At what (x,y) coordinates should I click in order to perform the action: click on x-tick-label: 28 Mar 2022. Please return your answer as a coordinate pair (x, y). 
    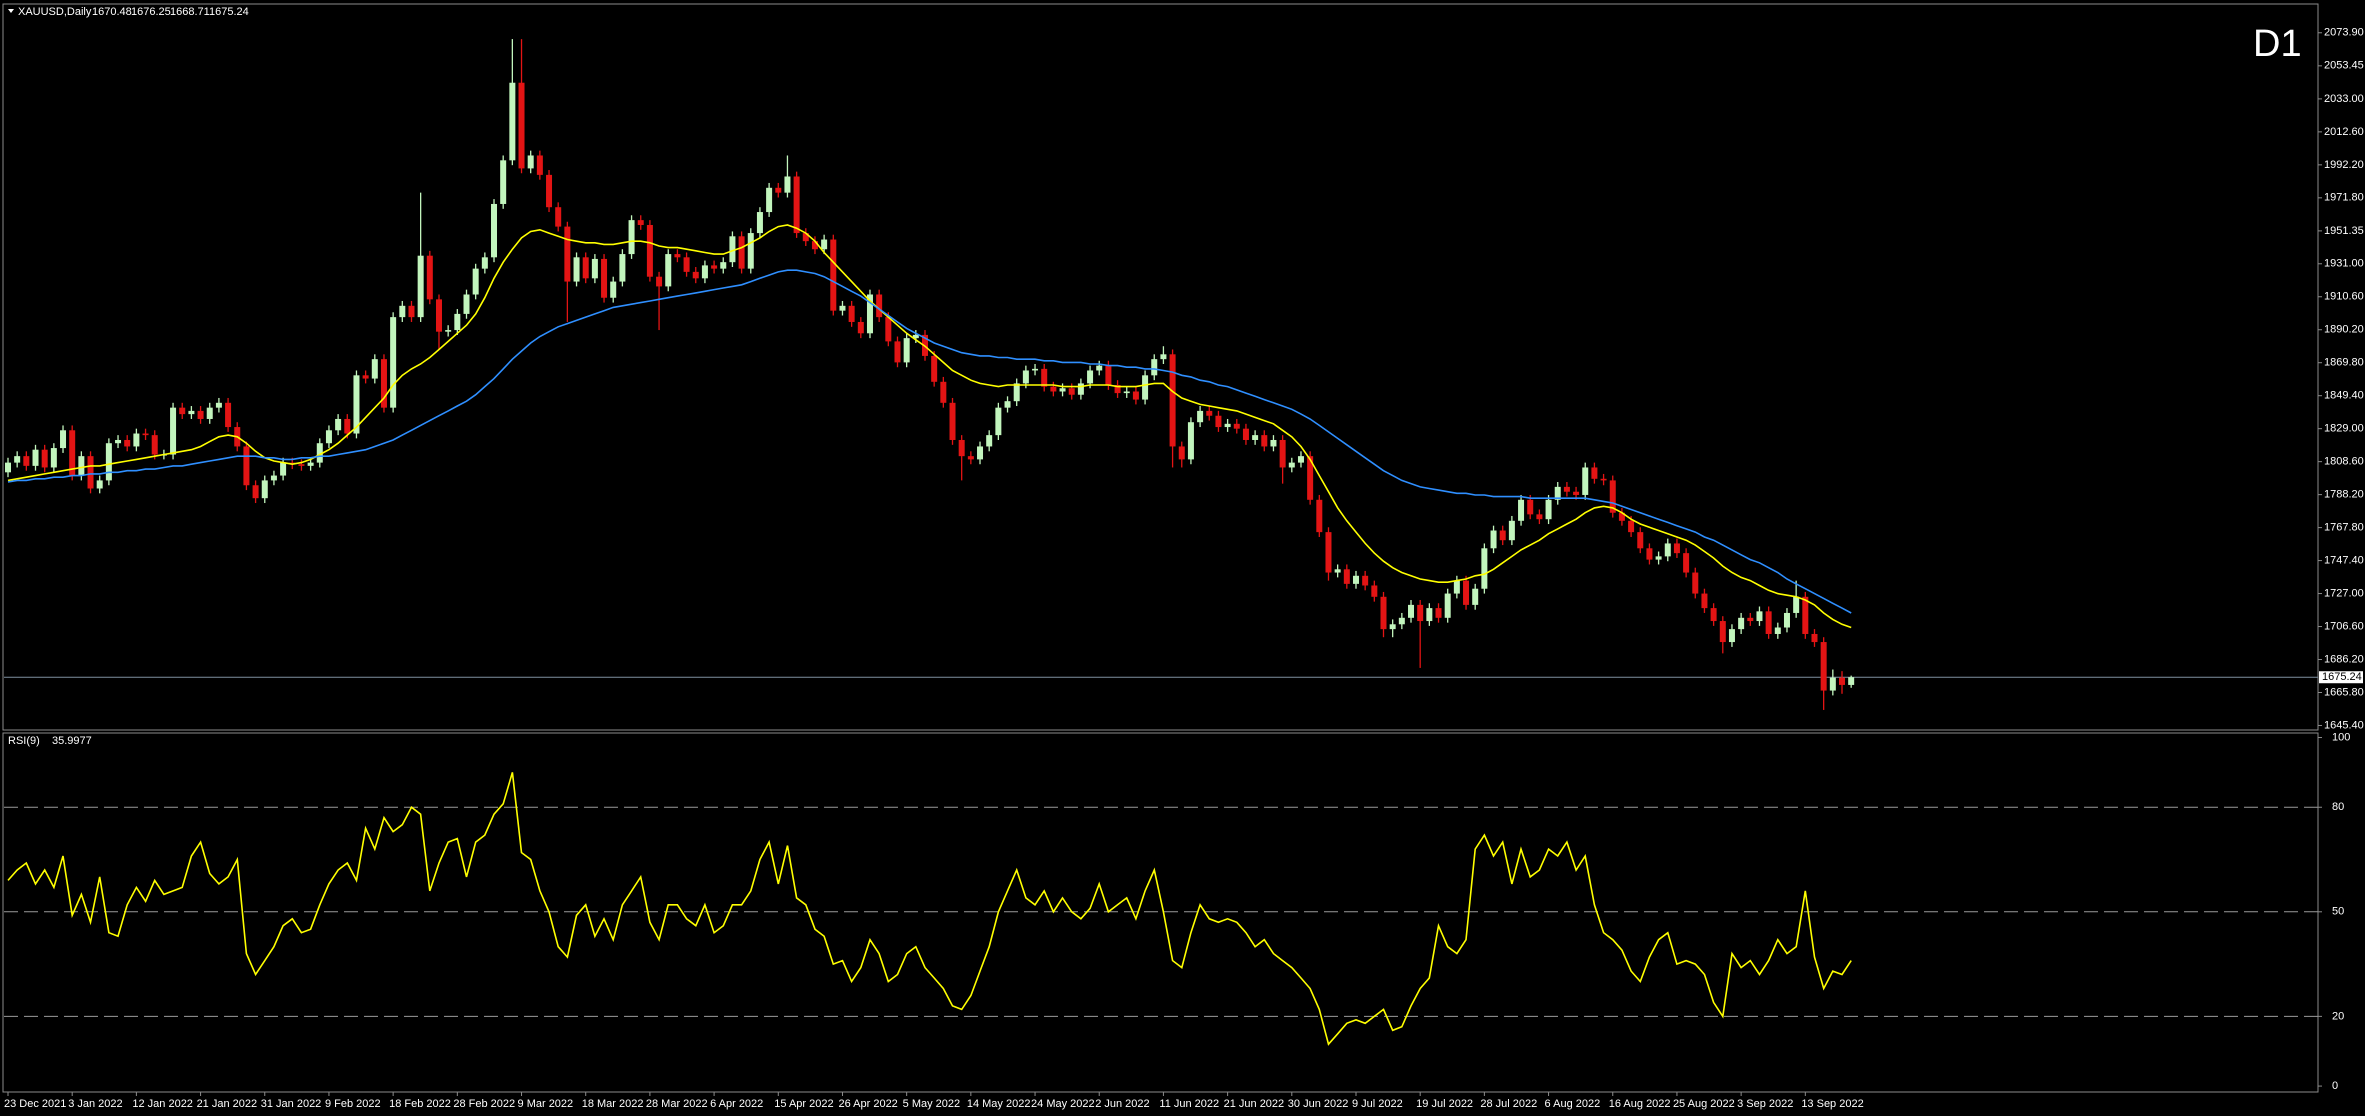
    Looking at the image, I should click on (677, 1104).